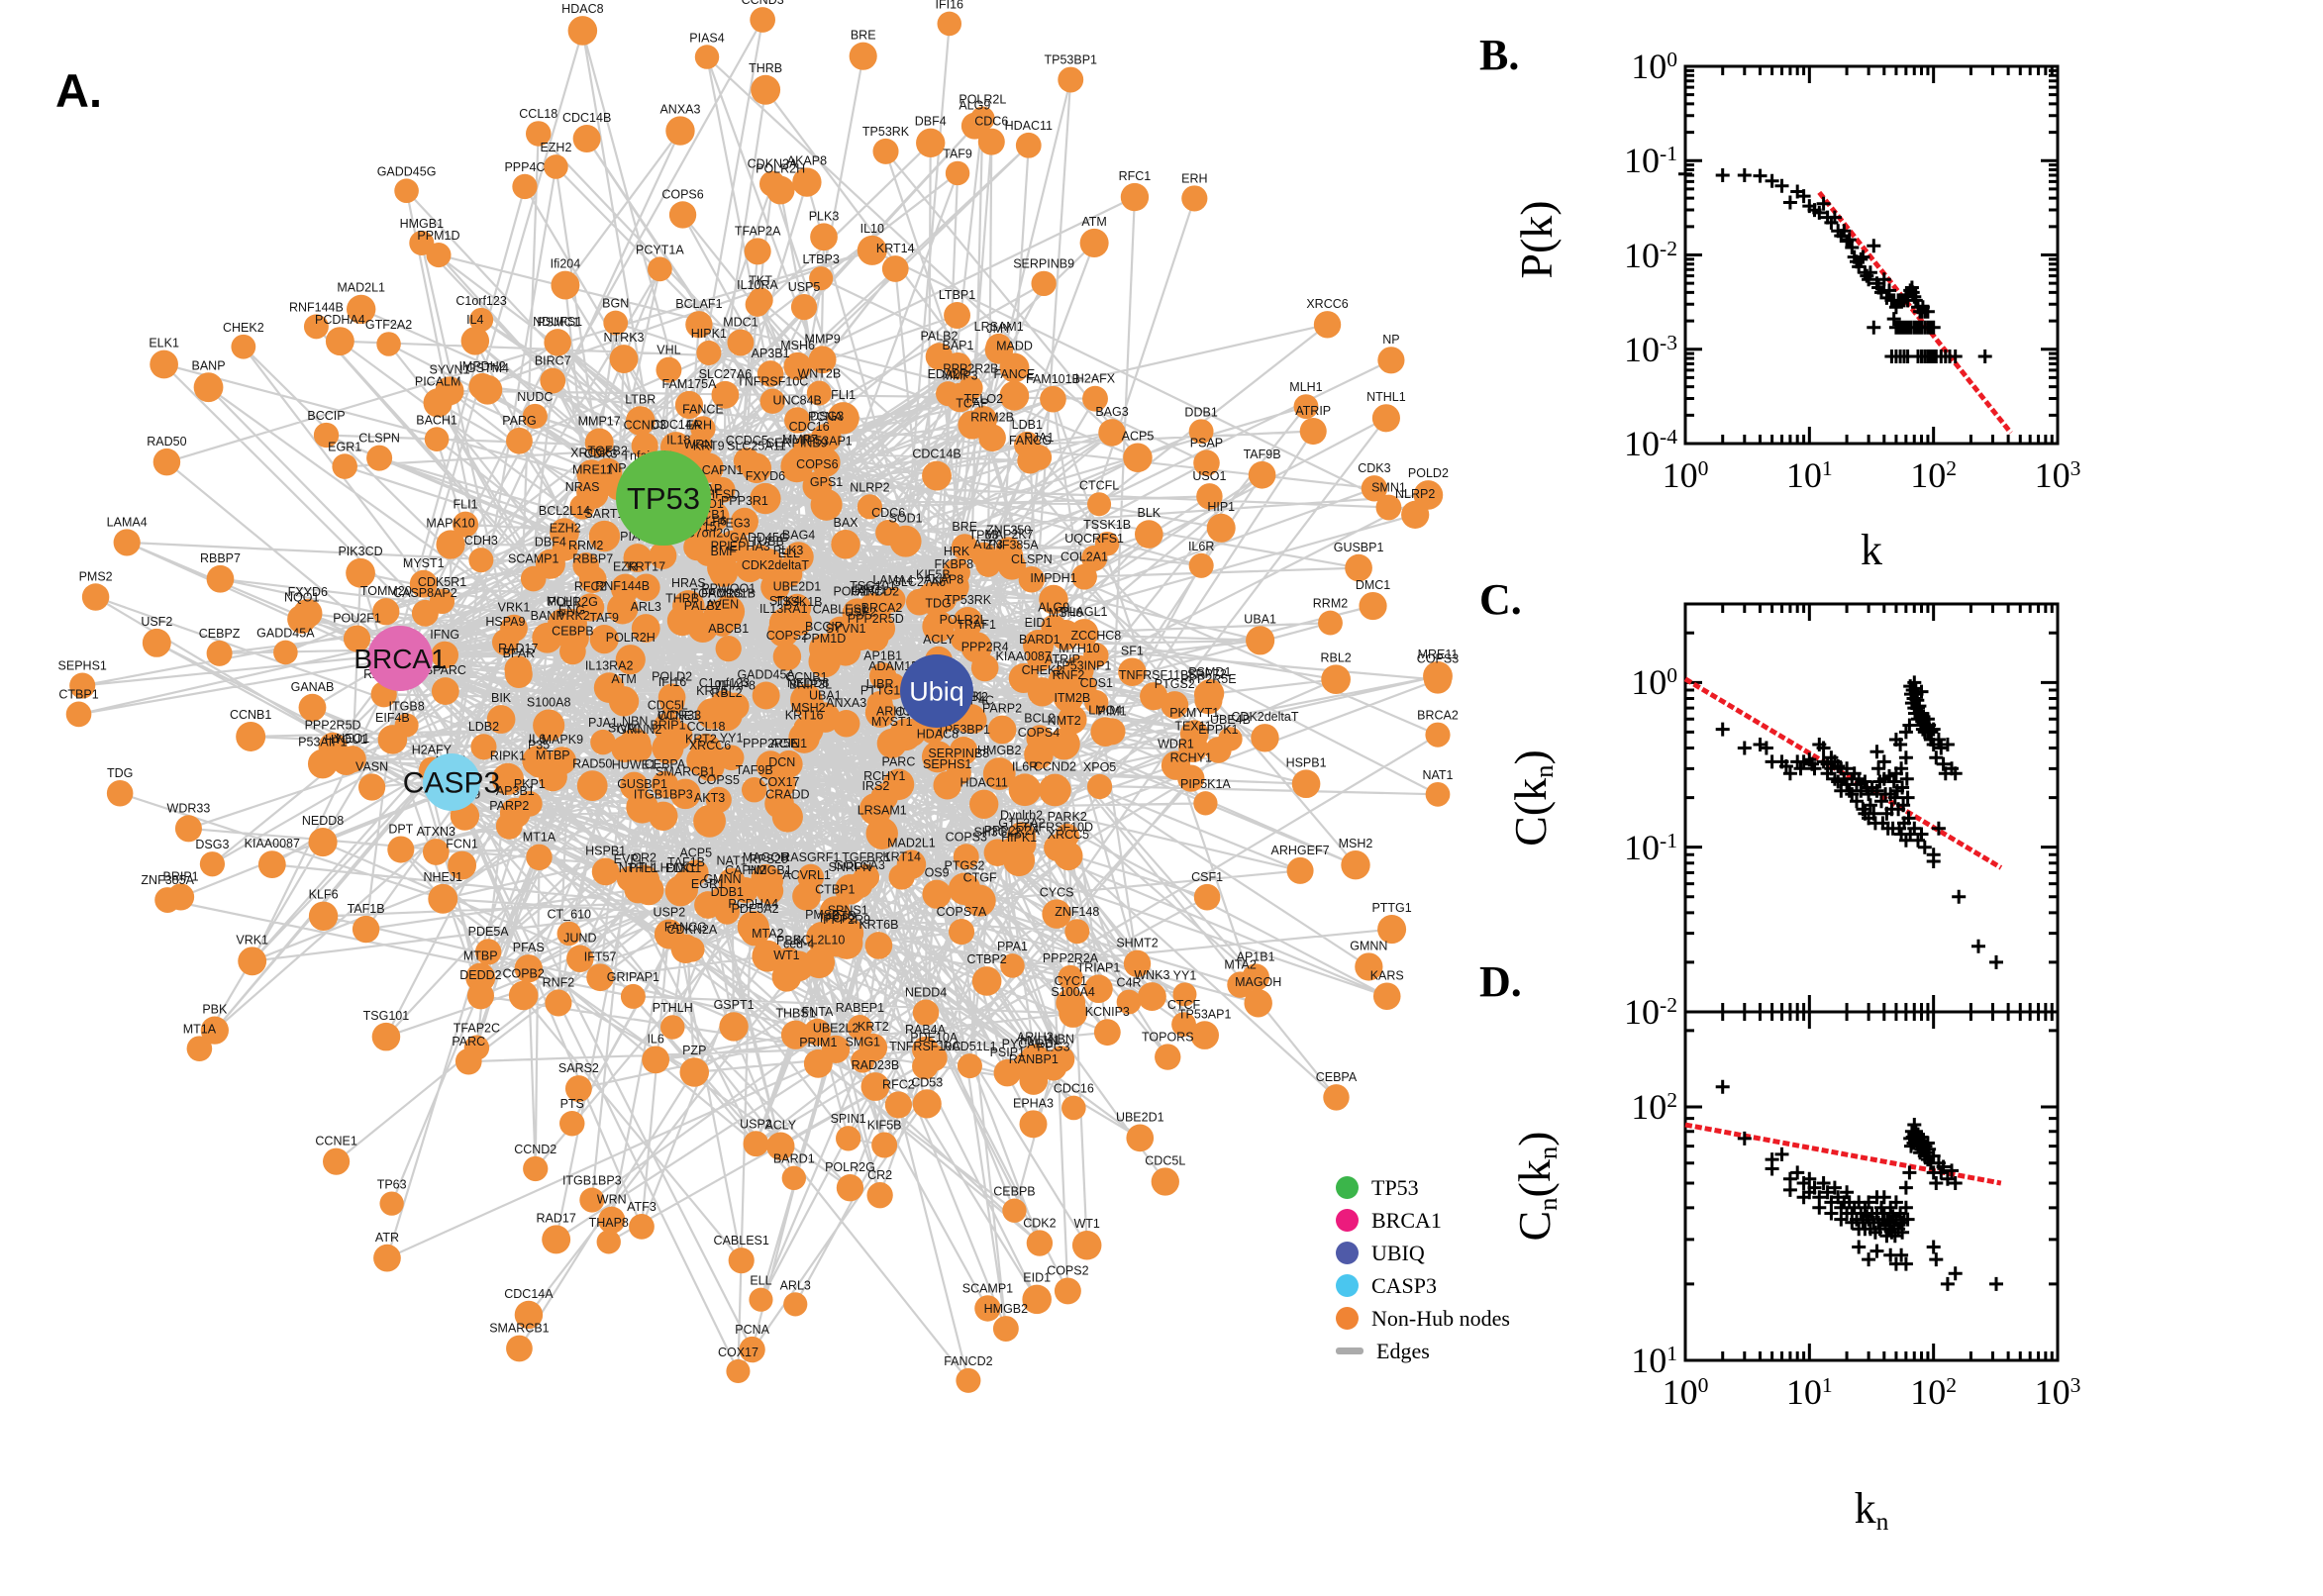  I want to click on network-node-label: POU2F1, so click(857, 591).